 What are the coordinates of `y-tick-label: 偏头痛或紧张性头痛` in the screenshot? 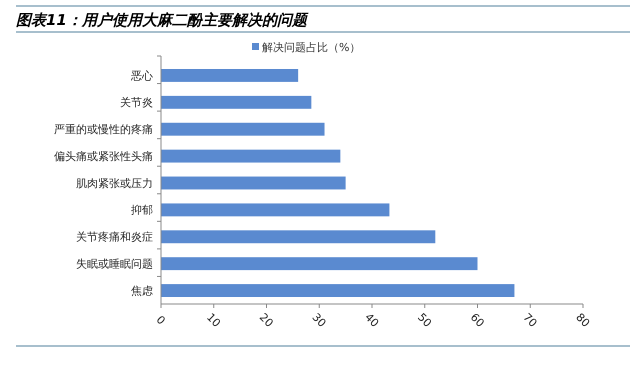 It's located at (103, 156).